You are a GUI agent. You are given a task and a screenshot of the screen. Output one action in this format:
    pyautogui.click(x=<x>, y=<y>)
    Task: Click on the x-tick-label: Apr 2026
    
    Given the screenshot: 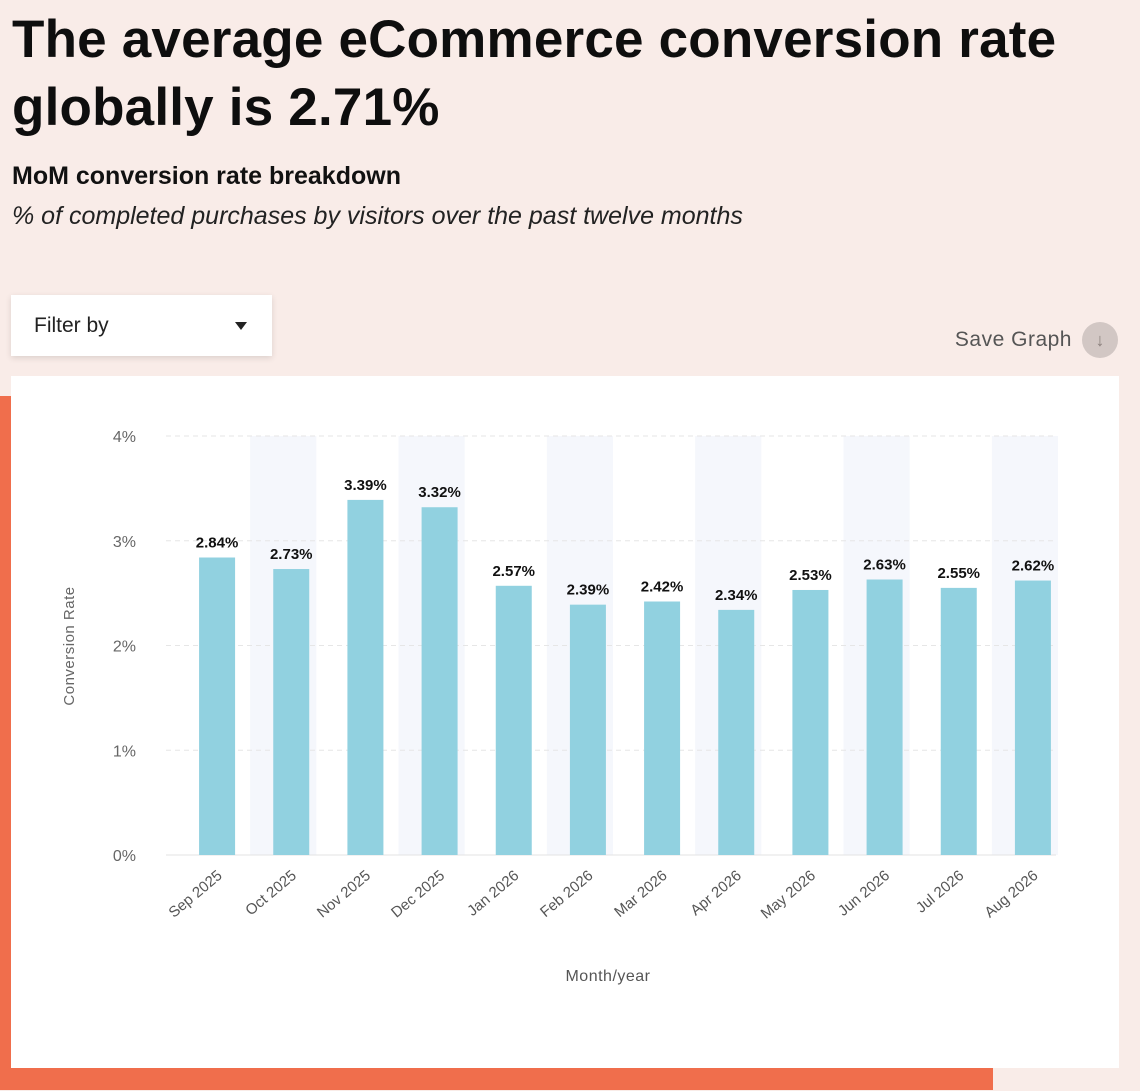 What is the action you would take?
    pyautogui.click(x=716, y=893)
    